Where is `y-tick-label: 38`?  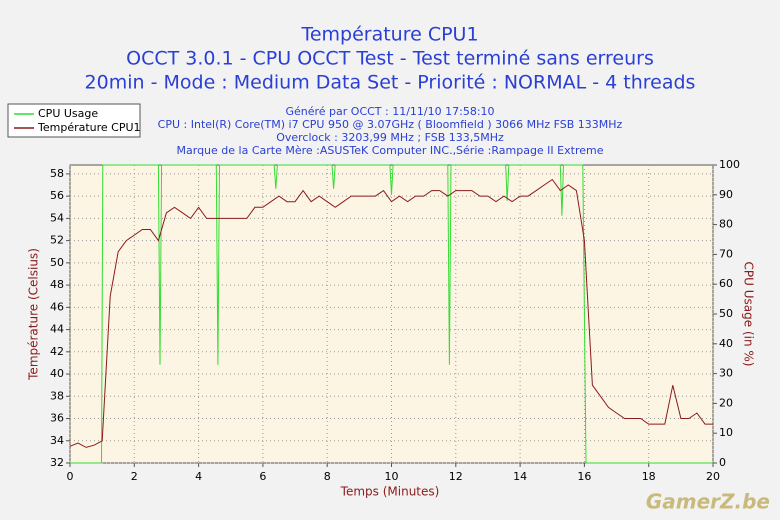
y-tick-label: 38 is located at coordinates (57, 395).